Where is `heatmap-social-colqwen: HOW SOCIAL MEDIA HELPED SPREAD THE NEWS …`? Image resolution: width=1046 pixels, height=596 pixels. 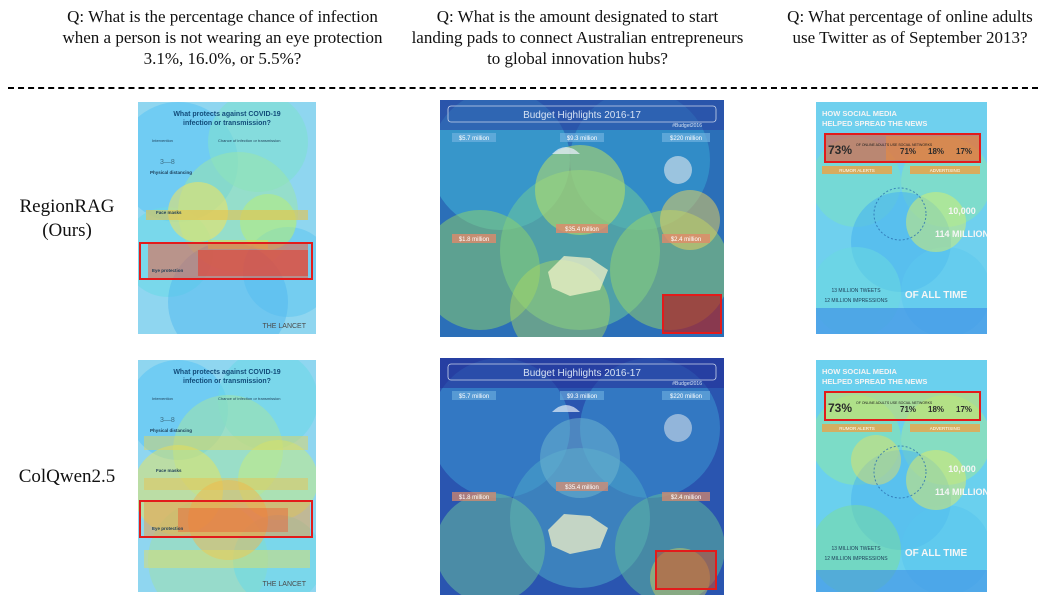 heatmap-social-colqwen: HOW SOCIAL MEDIA HELPED SPREAD THE NEWS … is located at coordinates (901, 476).